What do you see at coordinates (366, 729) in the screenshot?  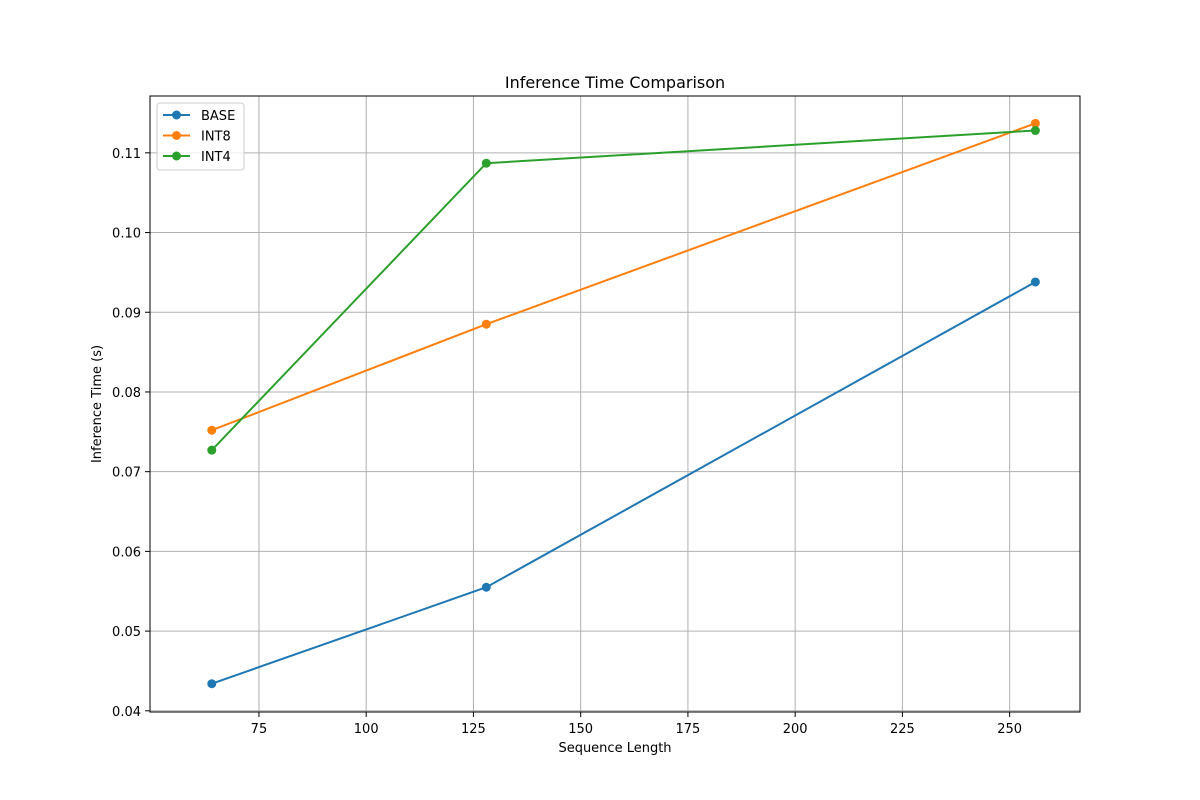 I see `x-tick-label: 100` at bounding box center [366, 729].